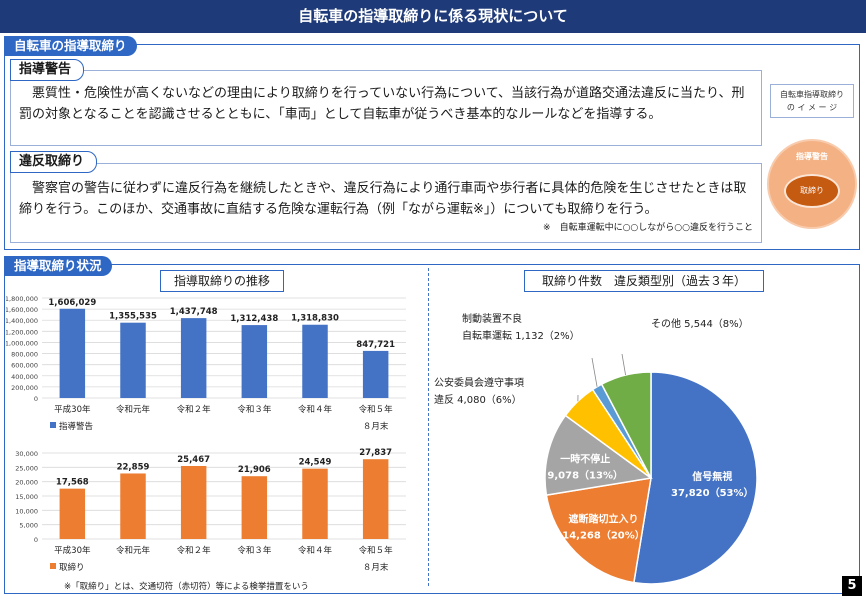  What do you see at coordinates (375, 345) in the screenshot?
I see `data-label: 847,721` at bounding box center [375, 345].